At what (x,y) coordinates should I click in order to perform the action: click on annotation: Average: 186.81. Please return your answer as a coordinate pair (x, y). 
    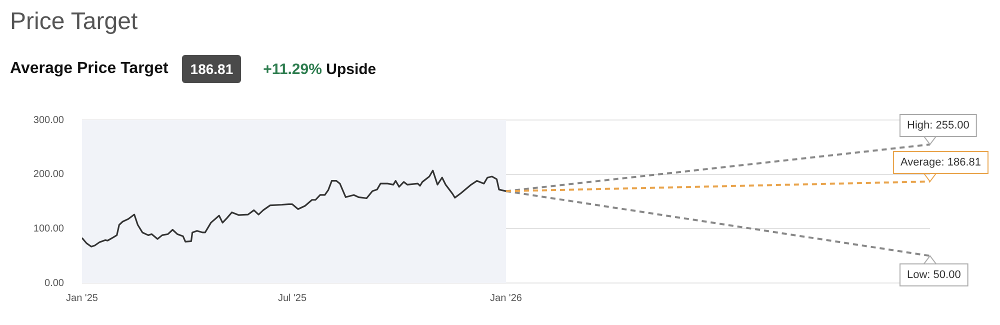
    Looking at the image, I should click on (940, 162).